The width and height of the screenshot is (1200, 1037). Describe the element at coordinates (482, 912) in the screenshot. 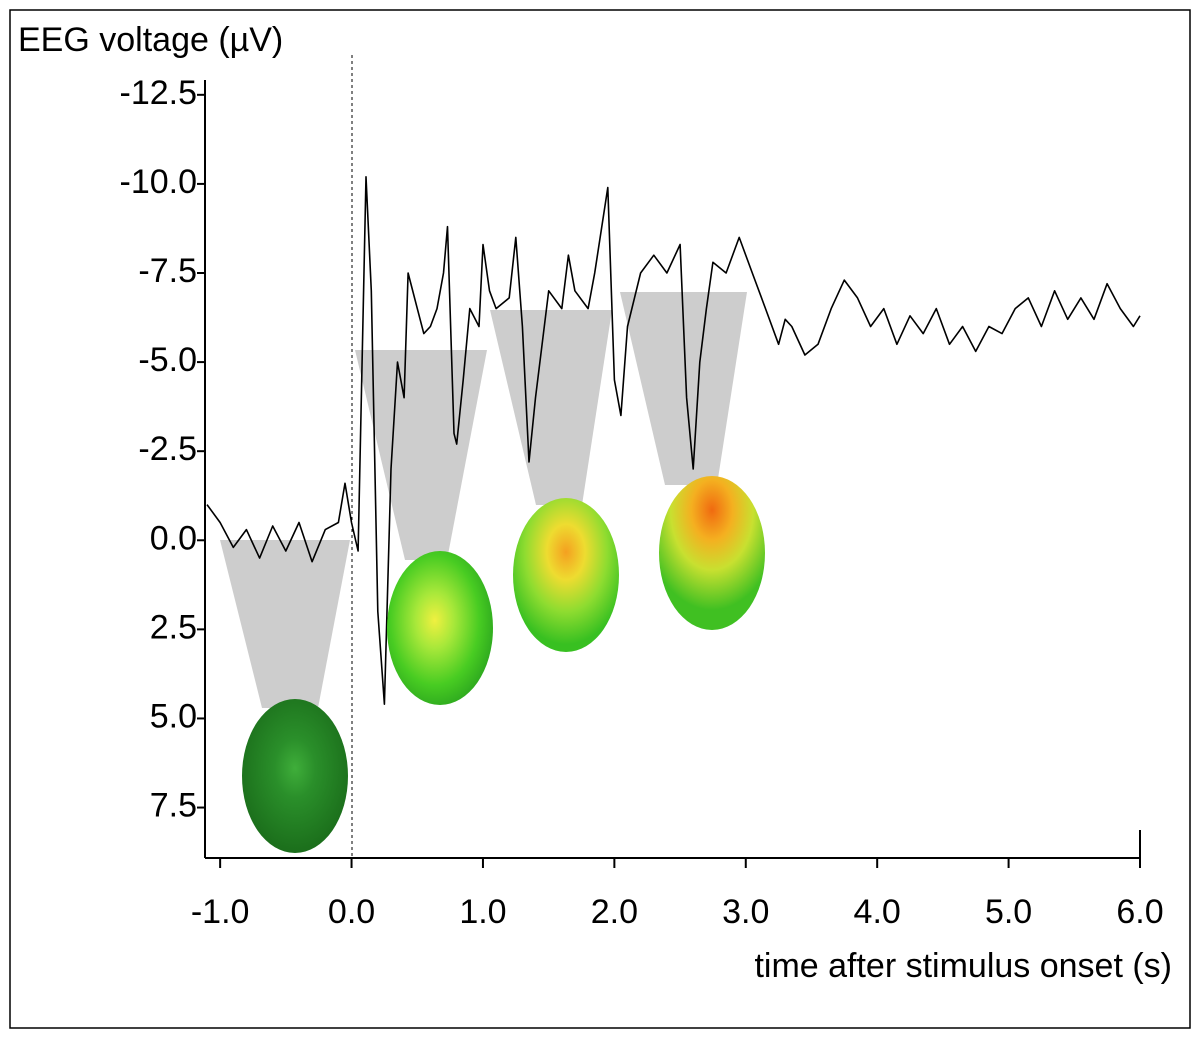

I see `x-tick-label: 1.0` at that location.